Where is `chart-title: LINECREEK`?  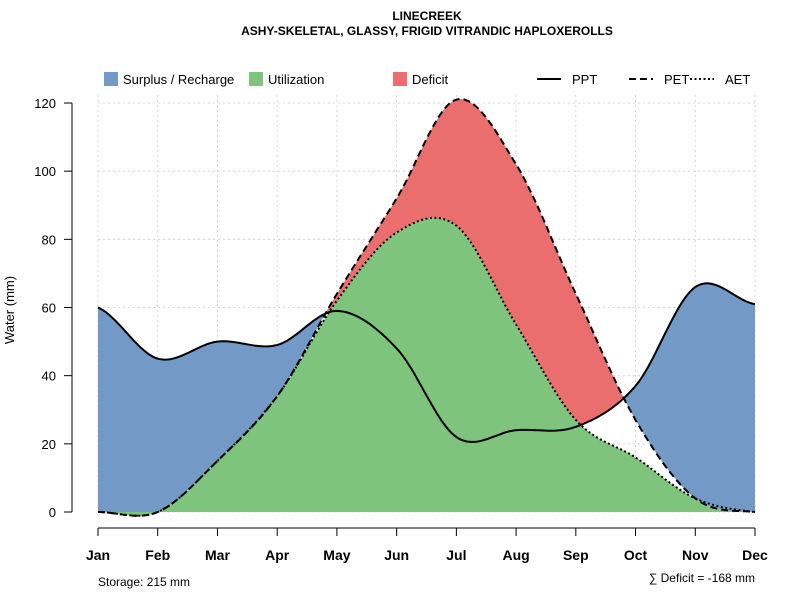
chart-title: LINECREEK is located at coordinates (427, 16).